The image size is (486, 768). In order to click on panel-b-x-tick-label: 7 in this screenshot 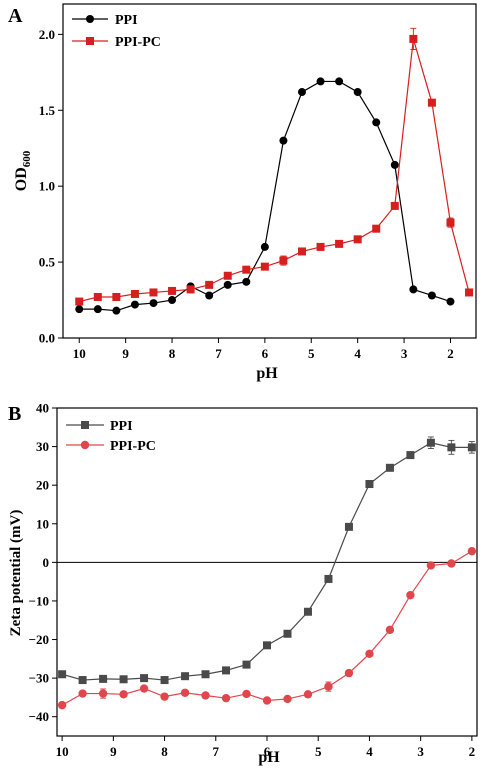, I will do `click(216, 751)`.